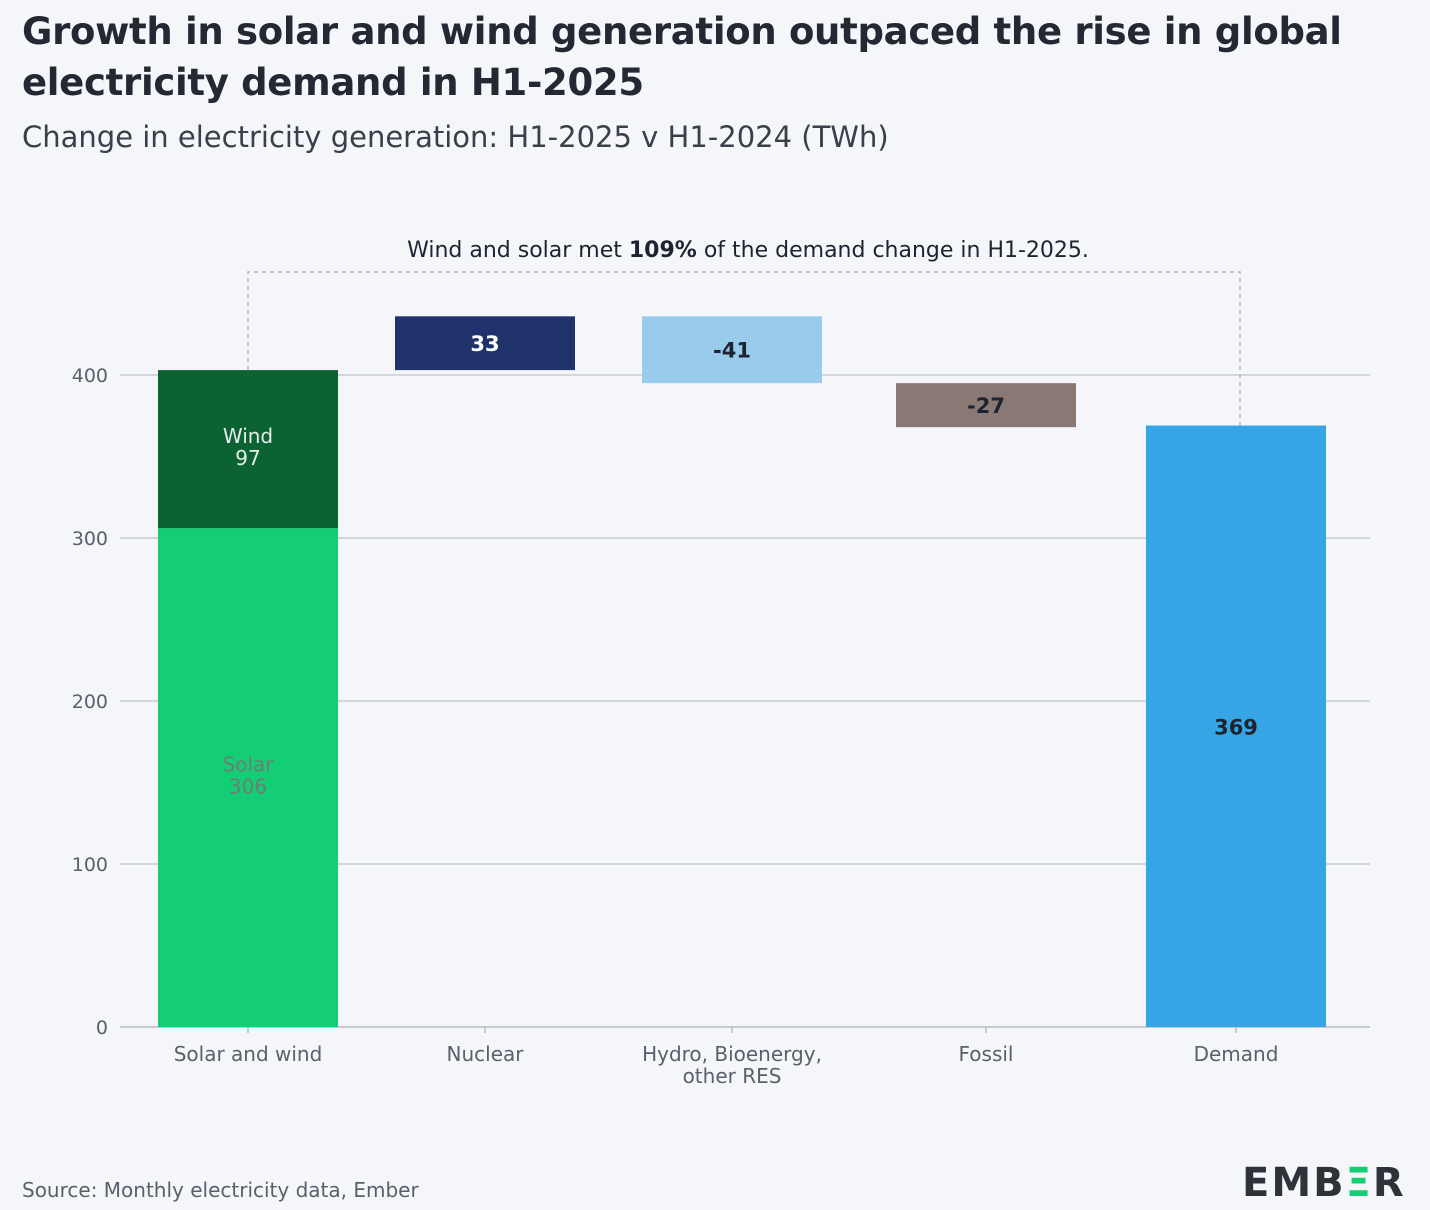  Describe the element at coordinates (663, 250) in the screenshot. I see `annotation-highlight: 109%` at that location.